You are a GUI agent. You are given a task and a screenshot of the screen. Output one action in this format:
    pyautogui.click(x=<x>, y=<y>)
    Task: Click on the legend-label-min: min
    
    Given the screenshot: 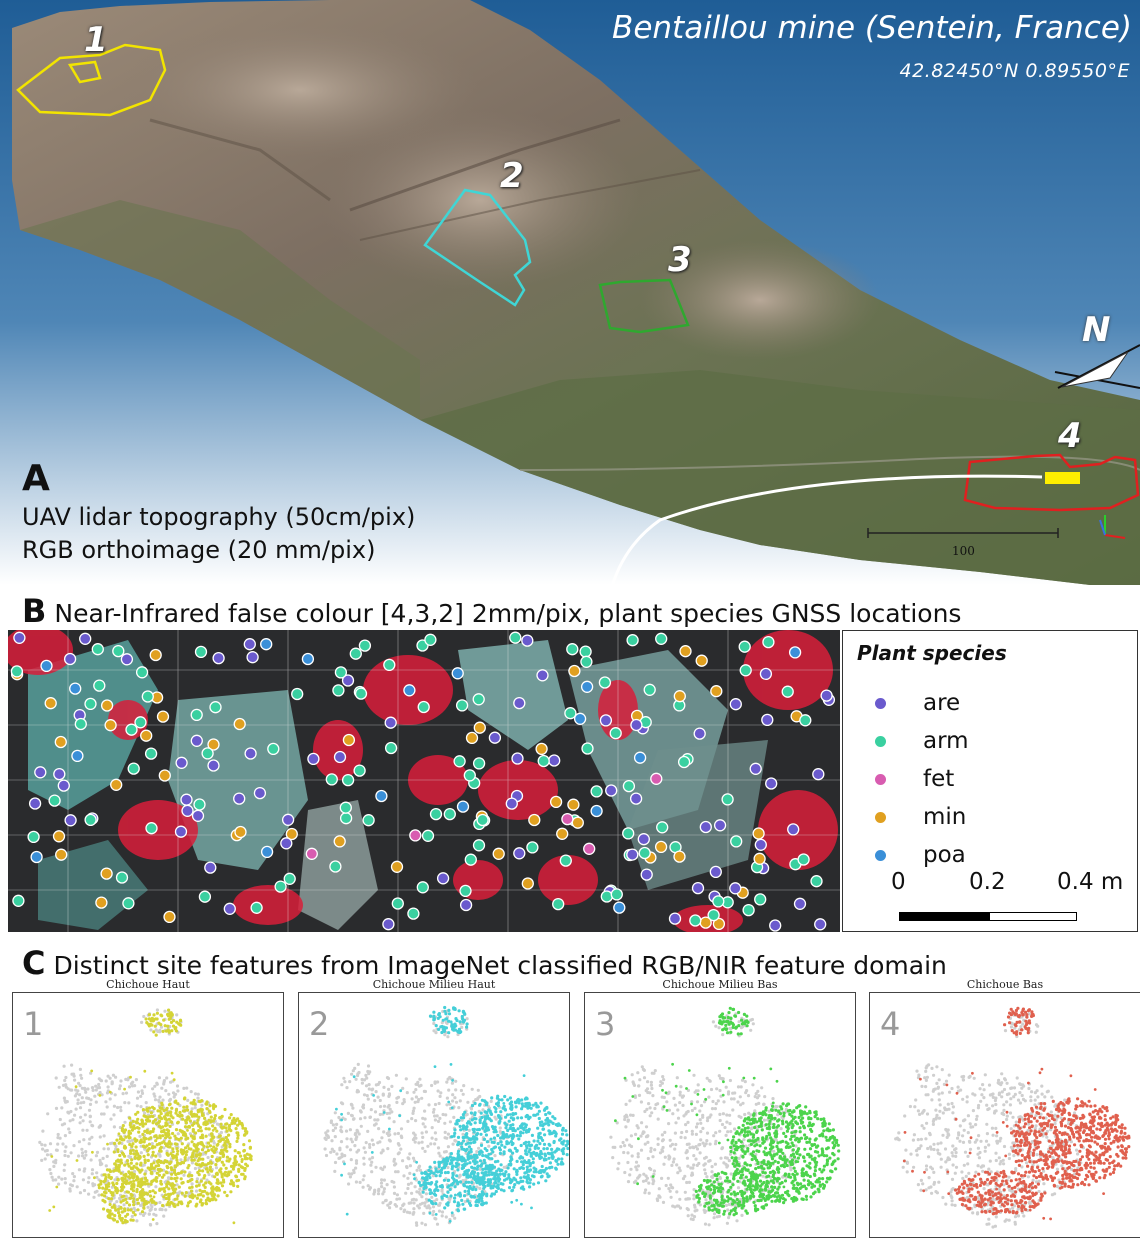 What is the action you would take?
    pyautogui.click(x=945, y=817)
    